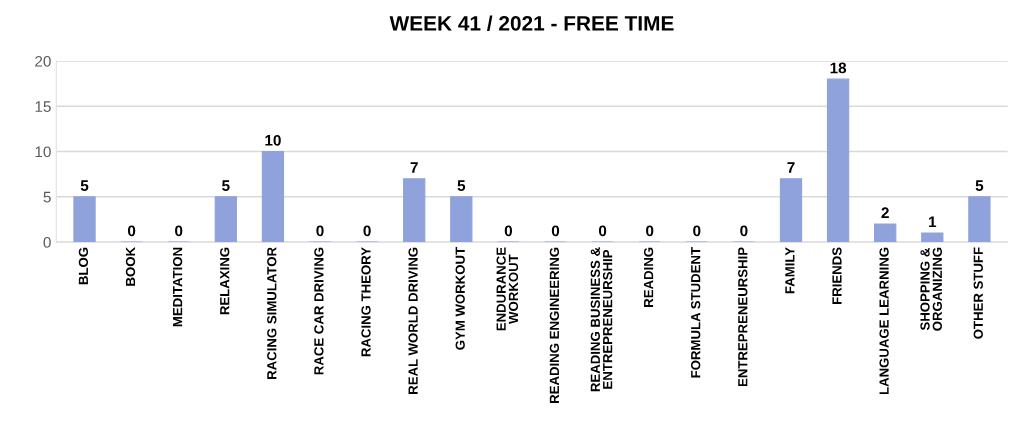 The height and width of the screenshot is (421, 1023). What do you see at coordinates (531, 23) in the screenshot?
I see `chart-title: WEEK 41 / 2021 - FREE TIME` at bounding box center [531, 23].